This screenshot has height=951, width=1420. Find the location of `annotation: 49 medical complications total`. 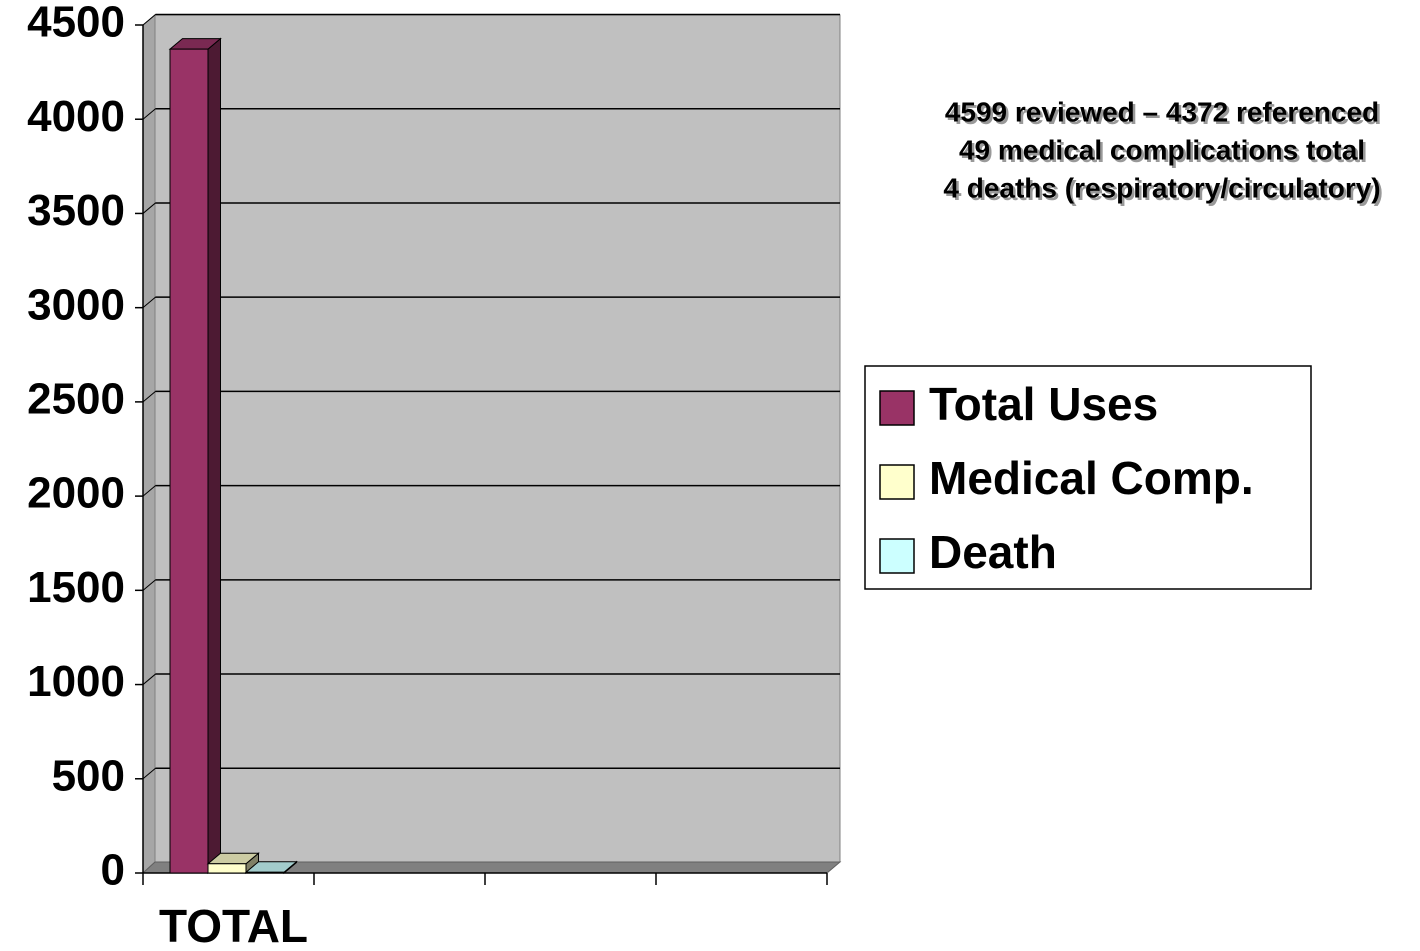

annotation: 49 medical complications total is located at coordinates (1162, 149).